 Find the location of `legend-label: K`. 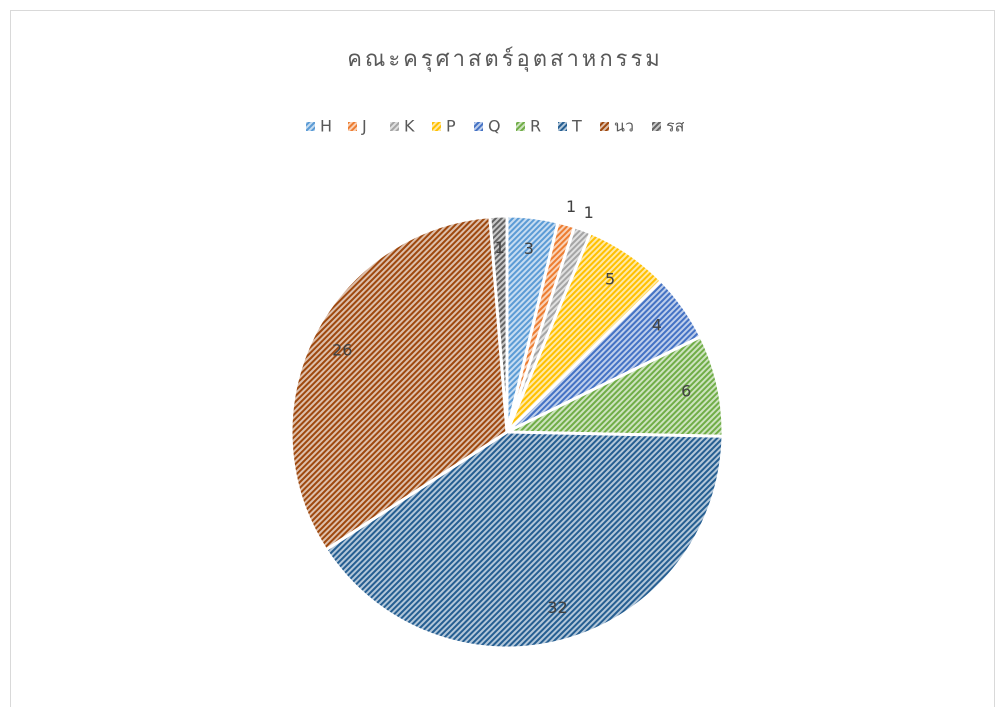

legend-label: K is located at coordinates (409, 126).